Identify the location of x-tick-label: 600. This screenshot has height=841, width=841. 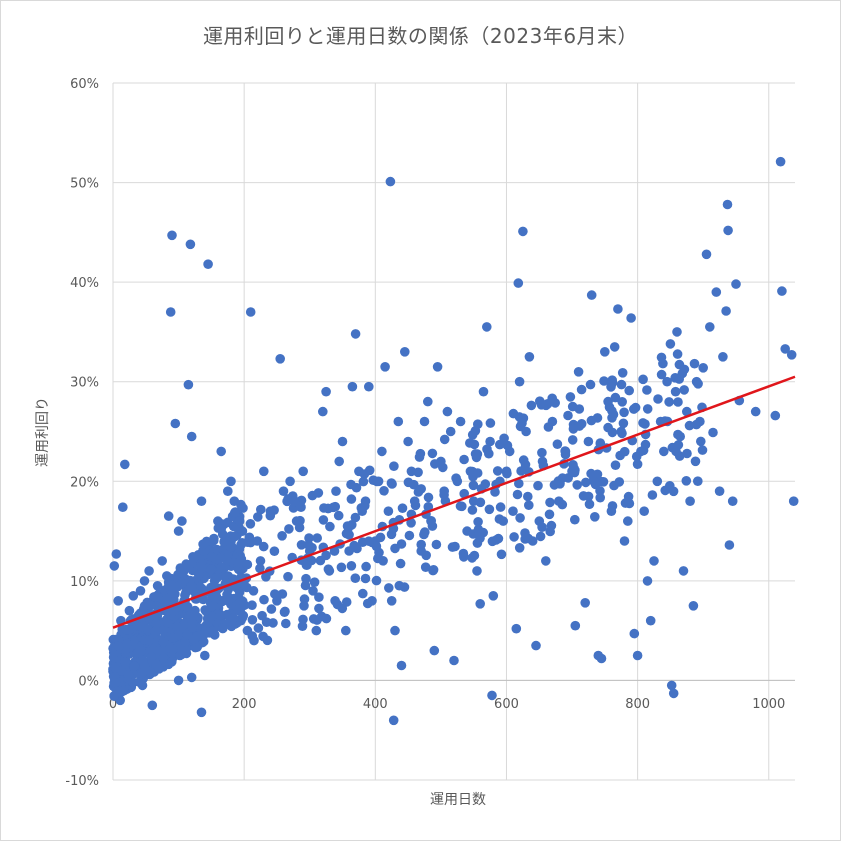
(506, 704).